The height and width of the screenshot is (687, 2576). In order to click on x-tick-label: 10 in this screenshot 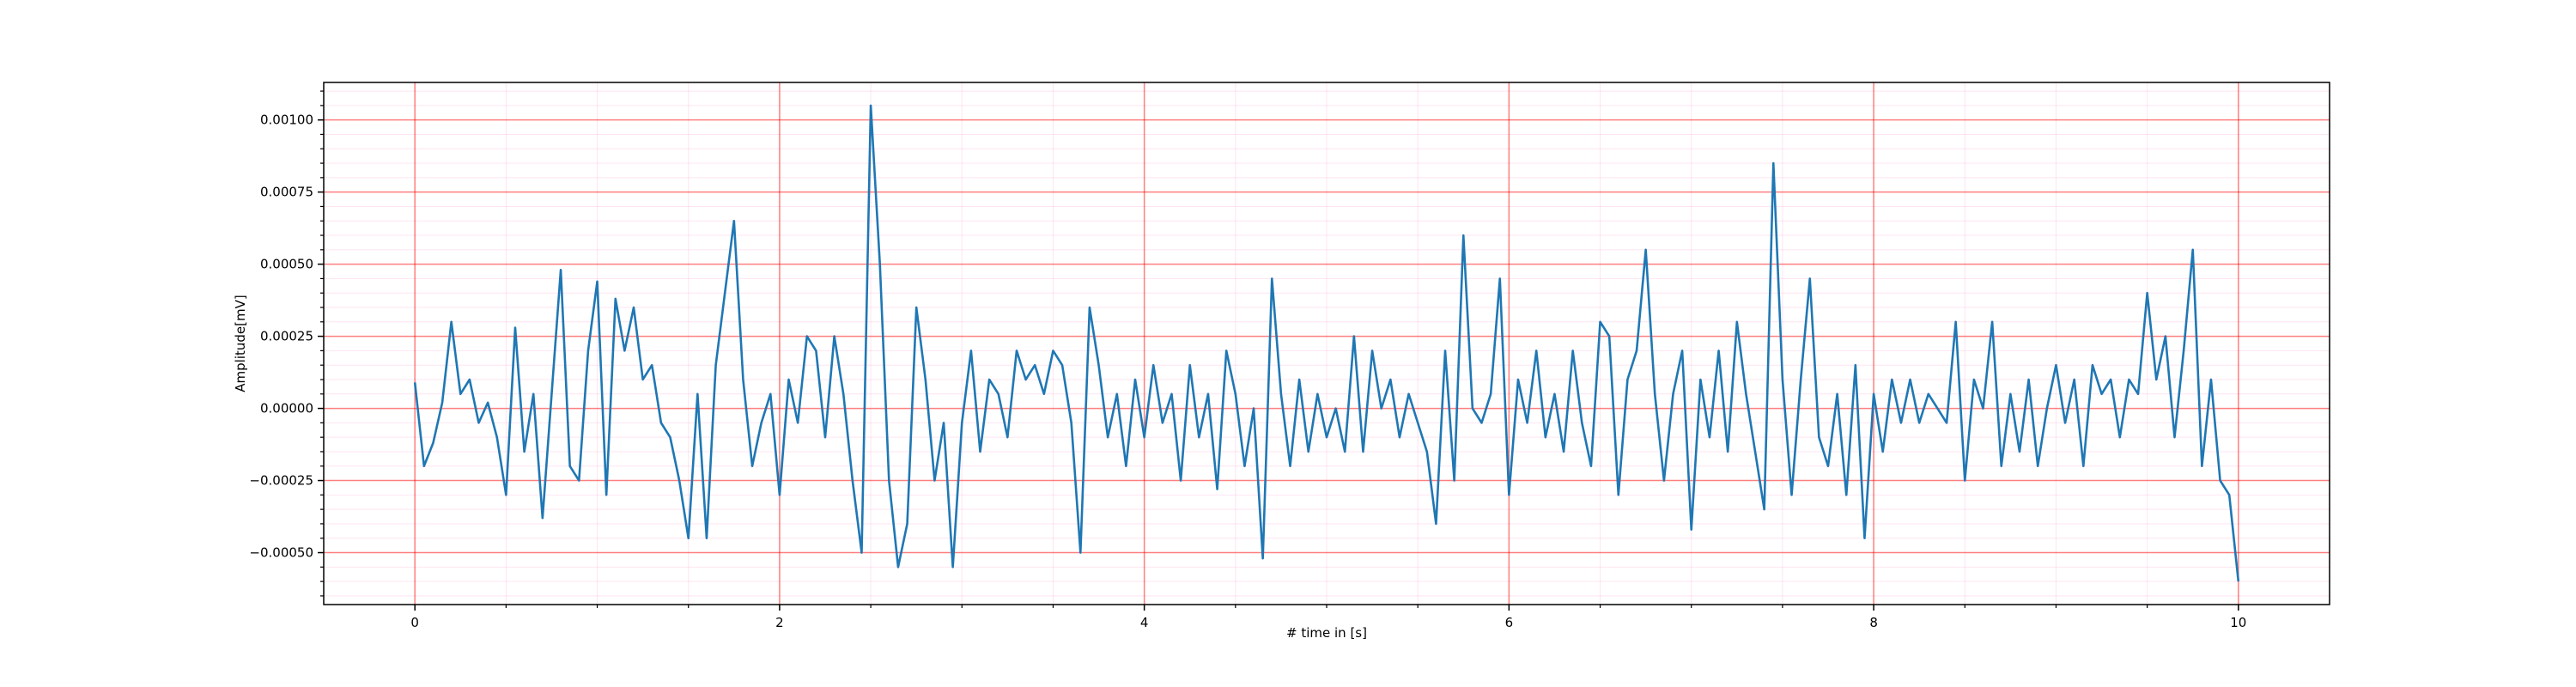, I will do `click(2238, 622)`.